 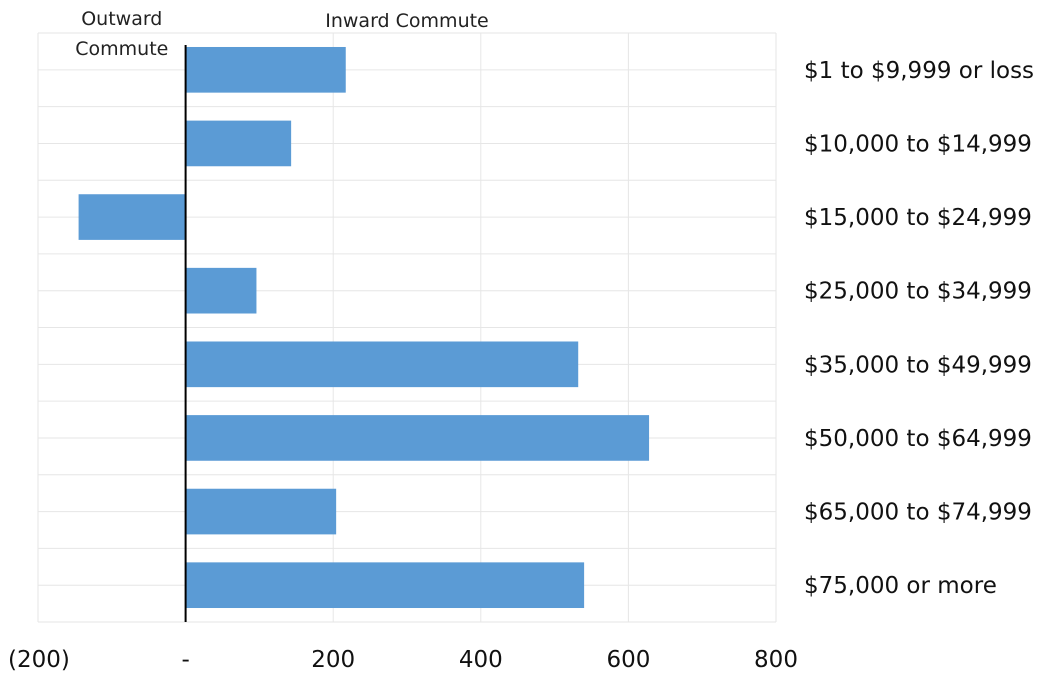 I want to click on category-label: $1 to $9,999 or loss, so click(x=919, y=71).